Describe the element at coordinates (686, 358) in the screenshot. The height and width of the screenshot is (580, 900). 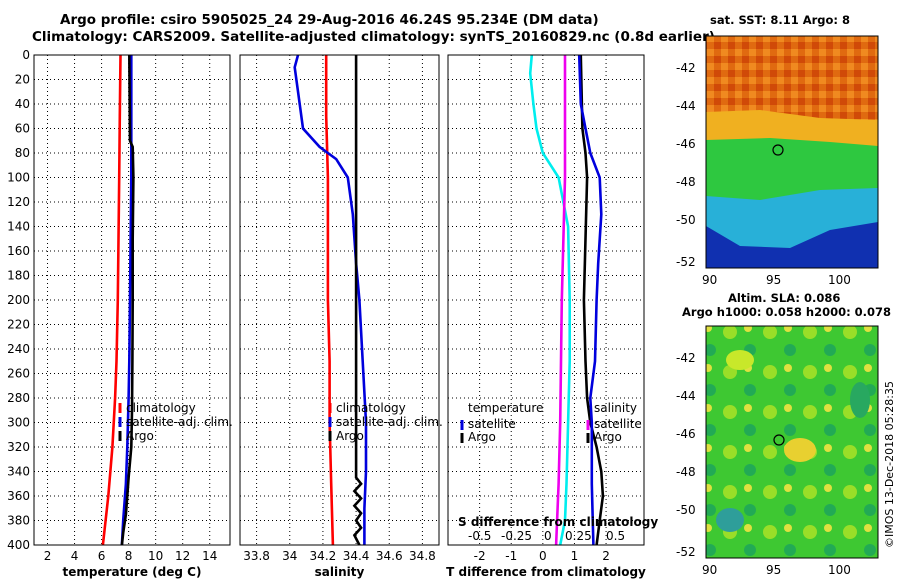
I see `sla-ytick: -42` at that location.